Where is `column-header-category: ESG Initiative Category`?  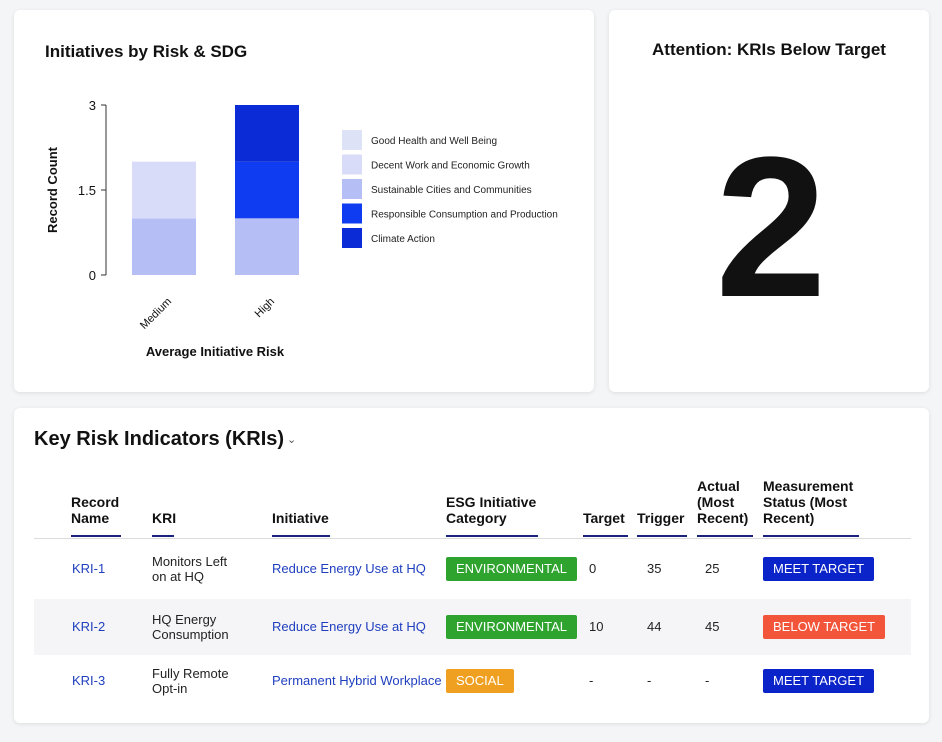
column-header-category: ESG Initiative Category is located at coordinates (491, 510).